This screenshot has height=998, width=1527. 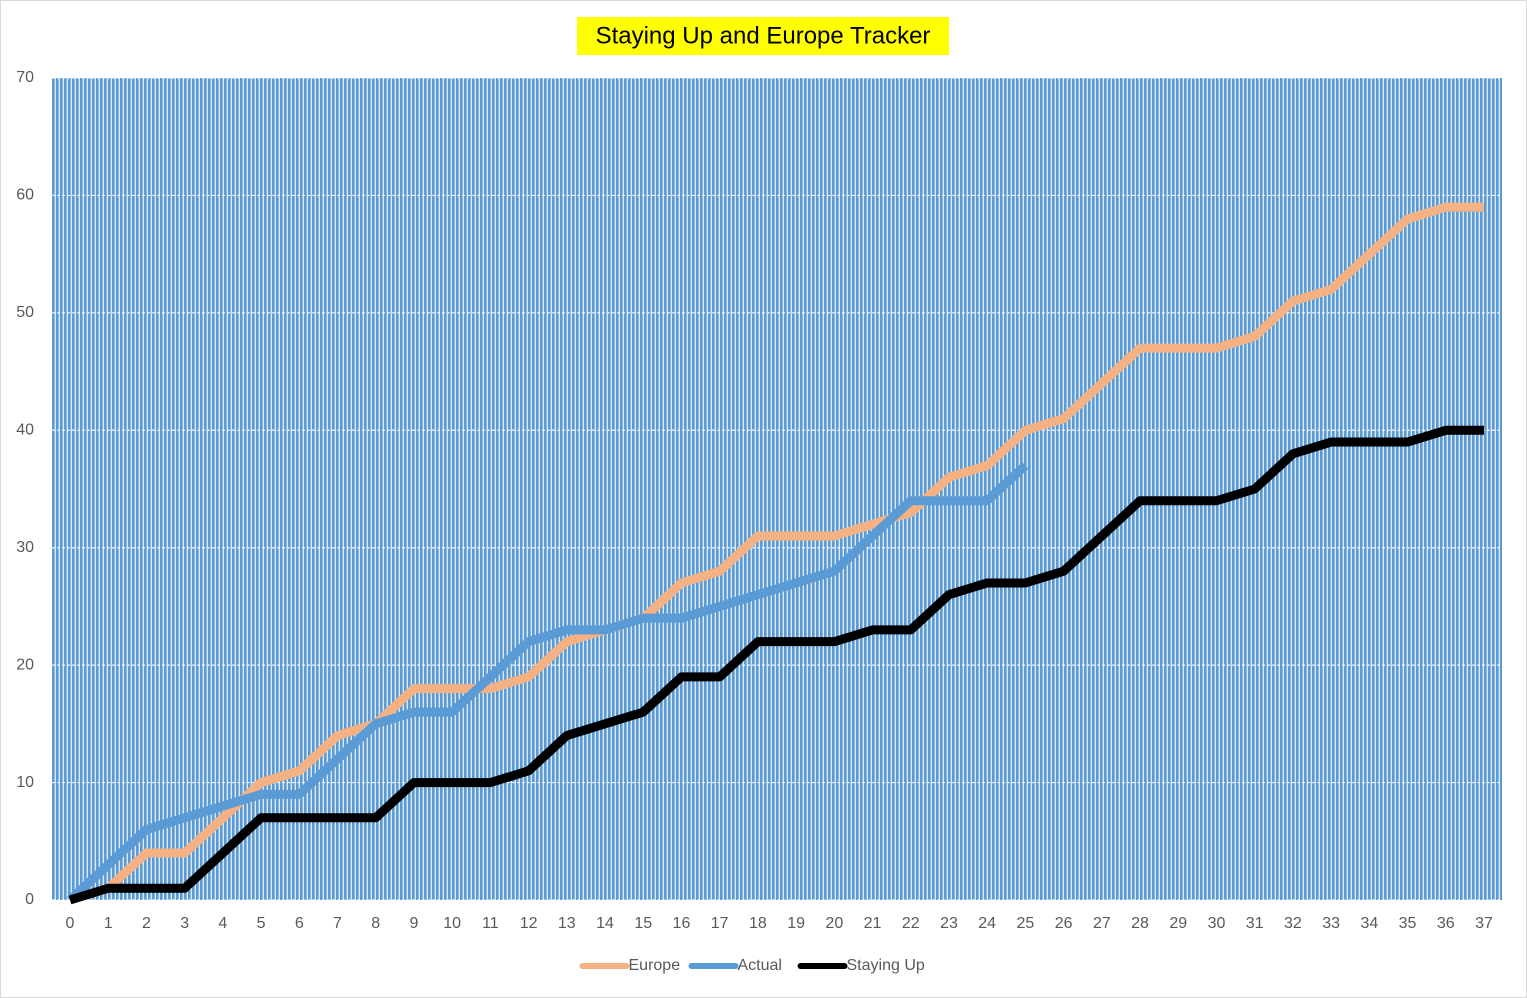 What do you see at coordinates (1102, 923) in the screenshot?
I see `x-tick-label: 27` at bounding box center [1102, 923].